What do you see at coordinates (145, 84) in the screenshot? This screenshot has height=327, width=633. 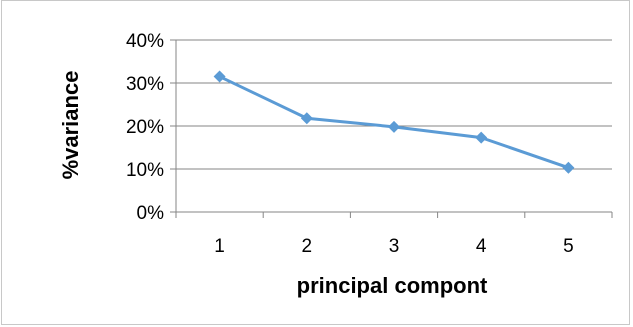 I see `y-tick-label: 30%` at bounding box center [145, 84].